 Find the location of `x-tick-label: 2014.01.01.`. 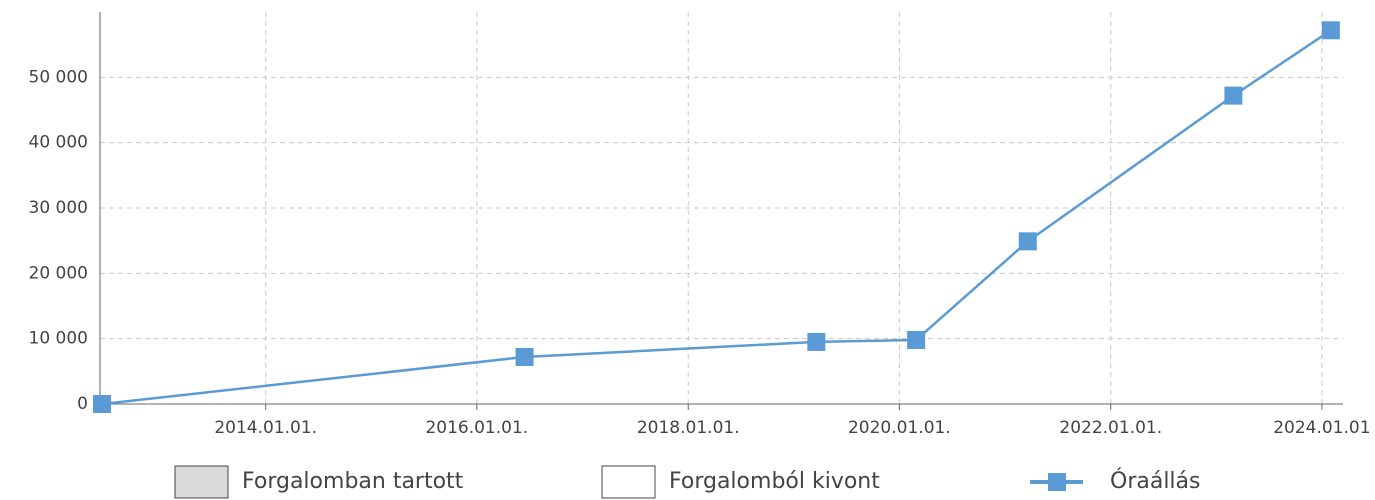

x-tick-label: 2014.01.01. is located at coordinates (265, 428).